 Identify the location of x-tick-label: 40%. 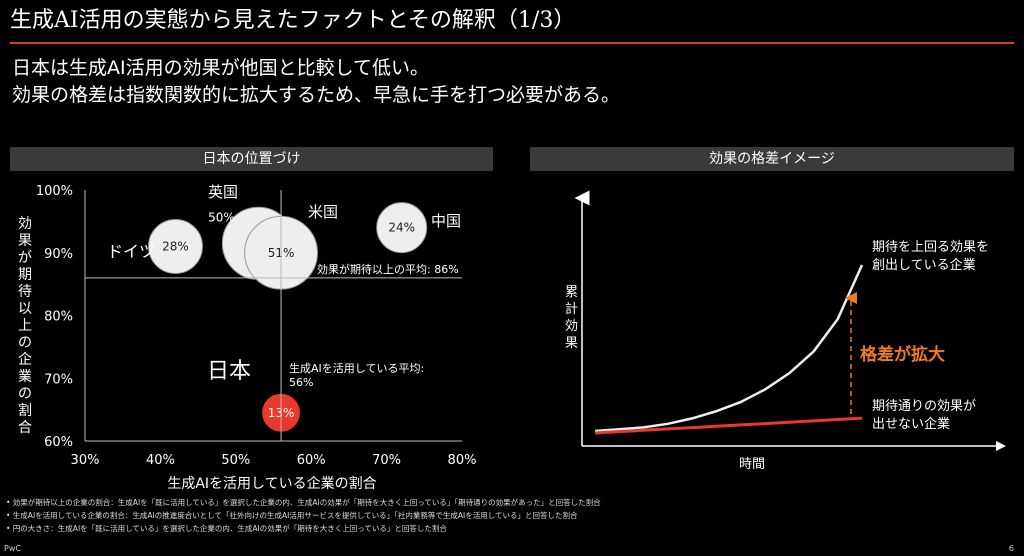
(160, 460).